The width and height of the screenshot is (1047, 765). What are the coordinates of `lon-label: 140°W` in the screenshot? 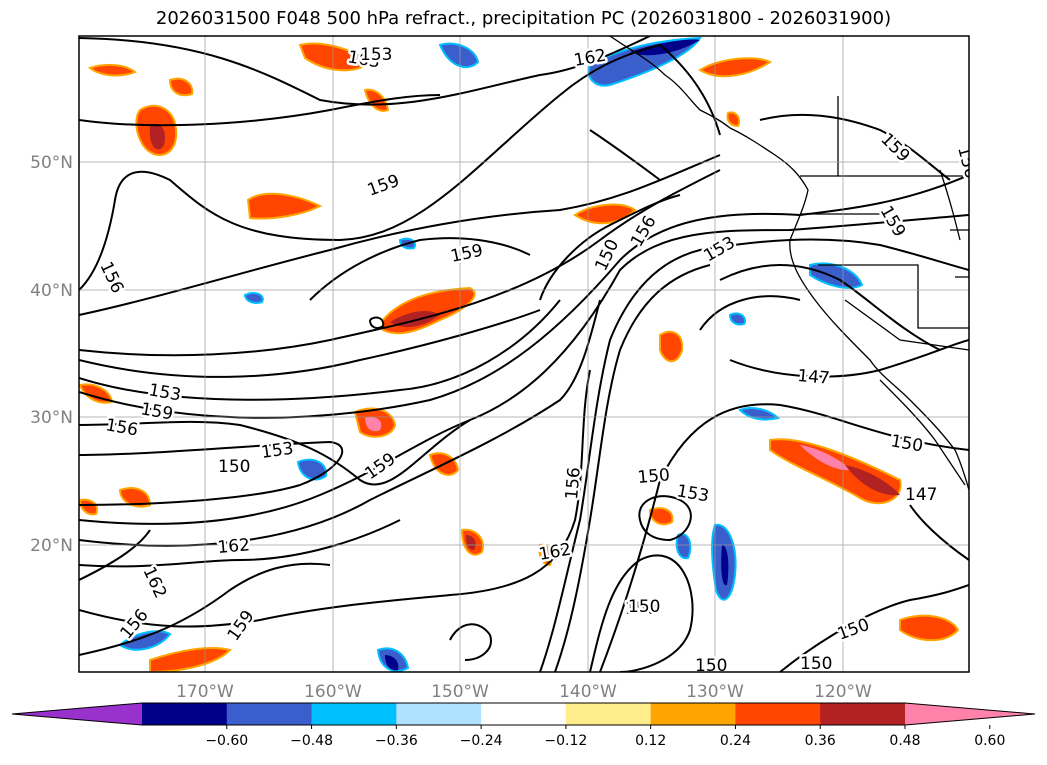 It's located at (588, 692).